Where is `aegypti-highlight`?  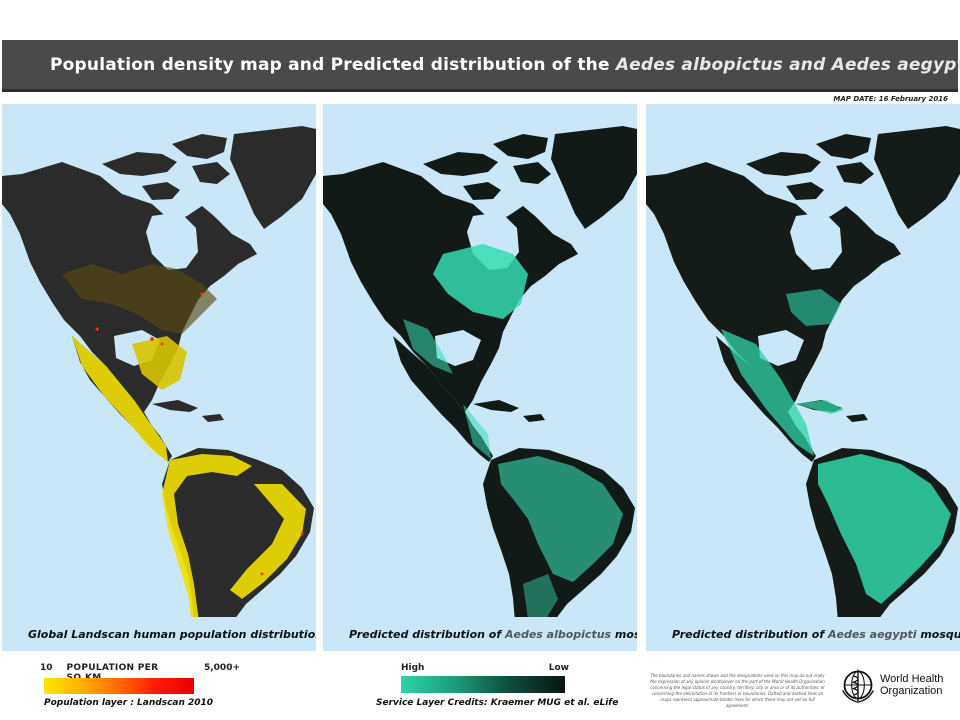
aegypti-highlight is located at coordinates (836, 446).